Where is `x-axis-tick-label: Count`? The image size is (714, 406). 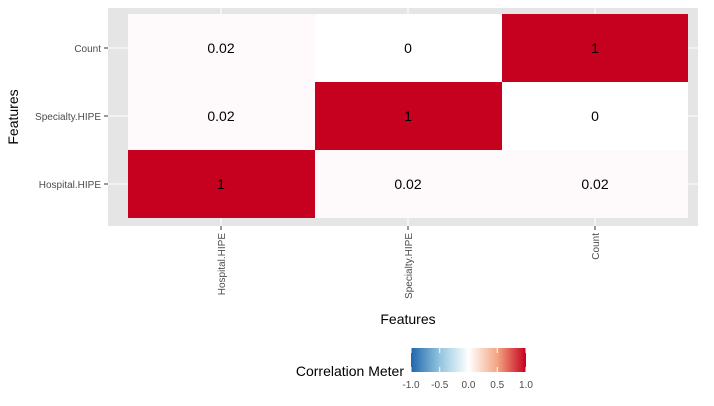 x-axis-tick-label: Count is located at coordinates (596, 246).